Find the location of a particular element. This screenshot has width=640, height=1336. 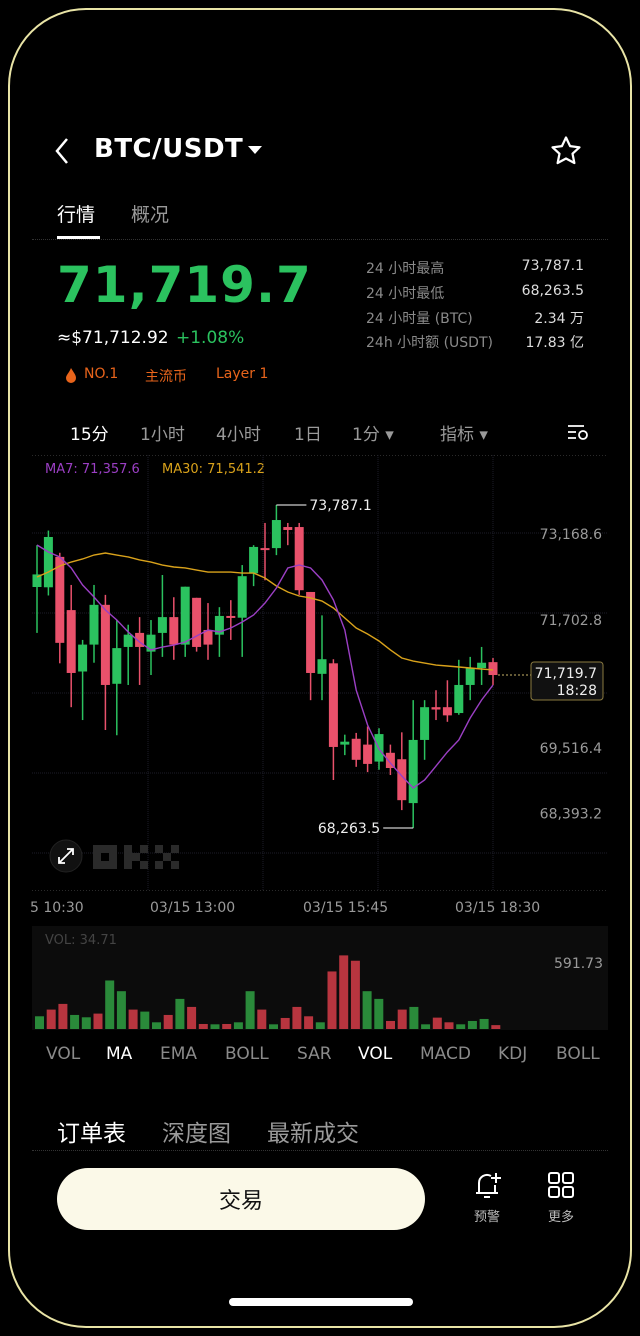

x-tick: 03/15 15:45 is located at coordinates (346, 908).